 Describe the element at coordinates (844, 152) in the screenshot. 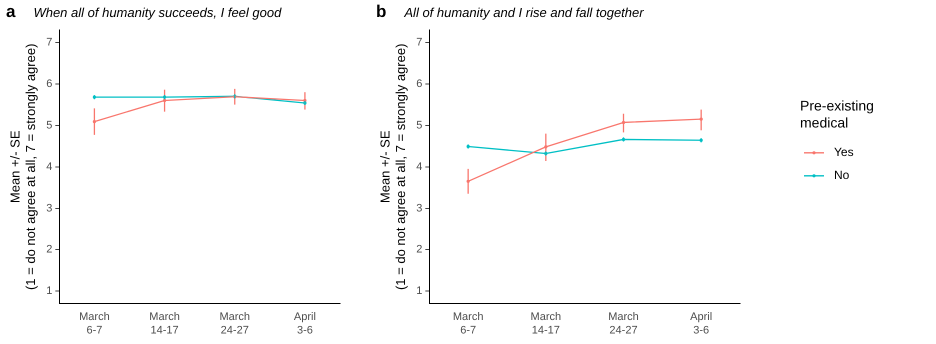

I see `legend-label: Yes` at that location.